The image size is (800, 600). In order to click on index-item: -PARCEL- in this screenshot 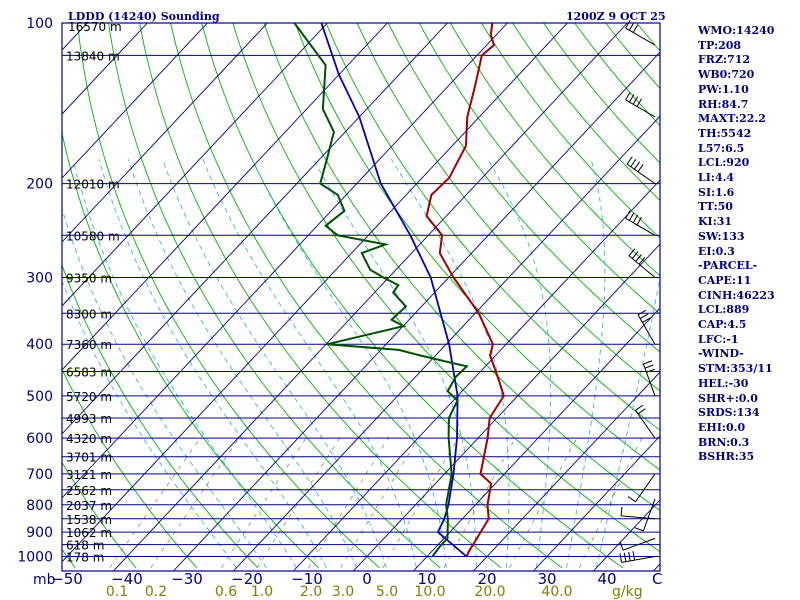, I will do `click(728, 266)`.